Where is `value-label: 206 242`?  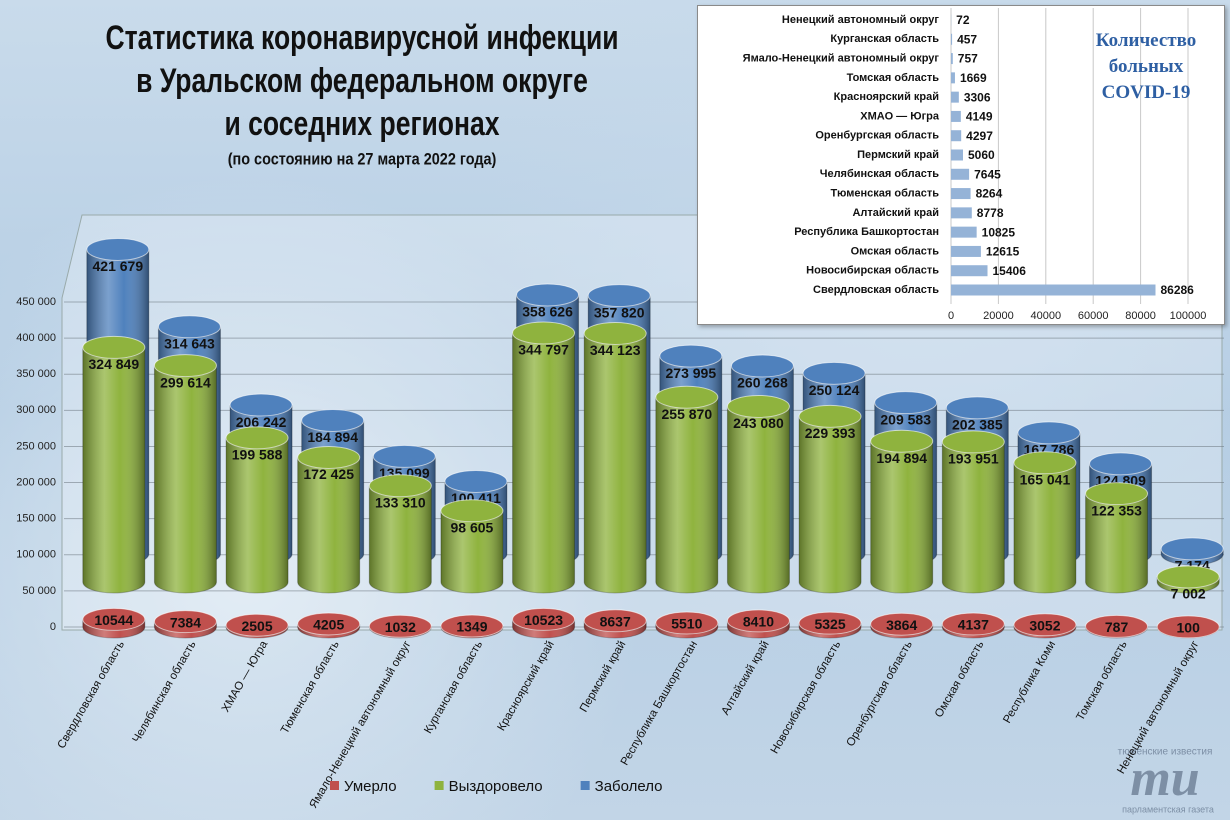 value-label: 206 242 is located at coordinates (261, 422).